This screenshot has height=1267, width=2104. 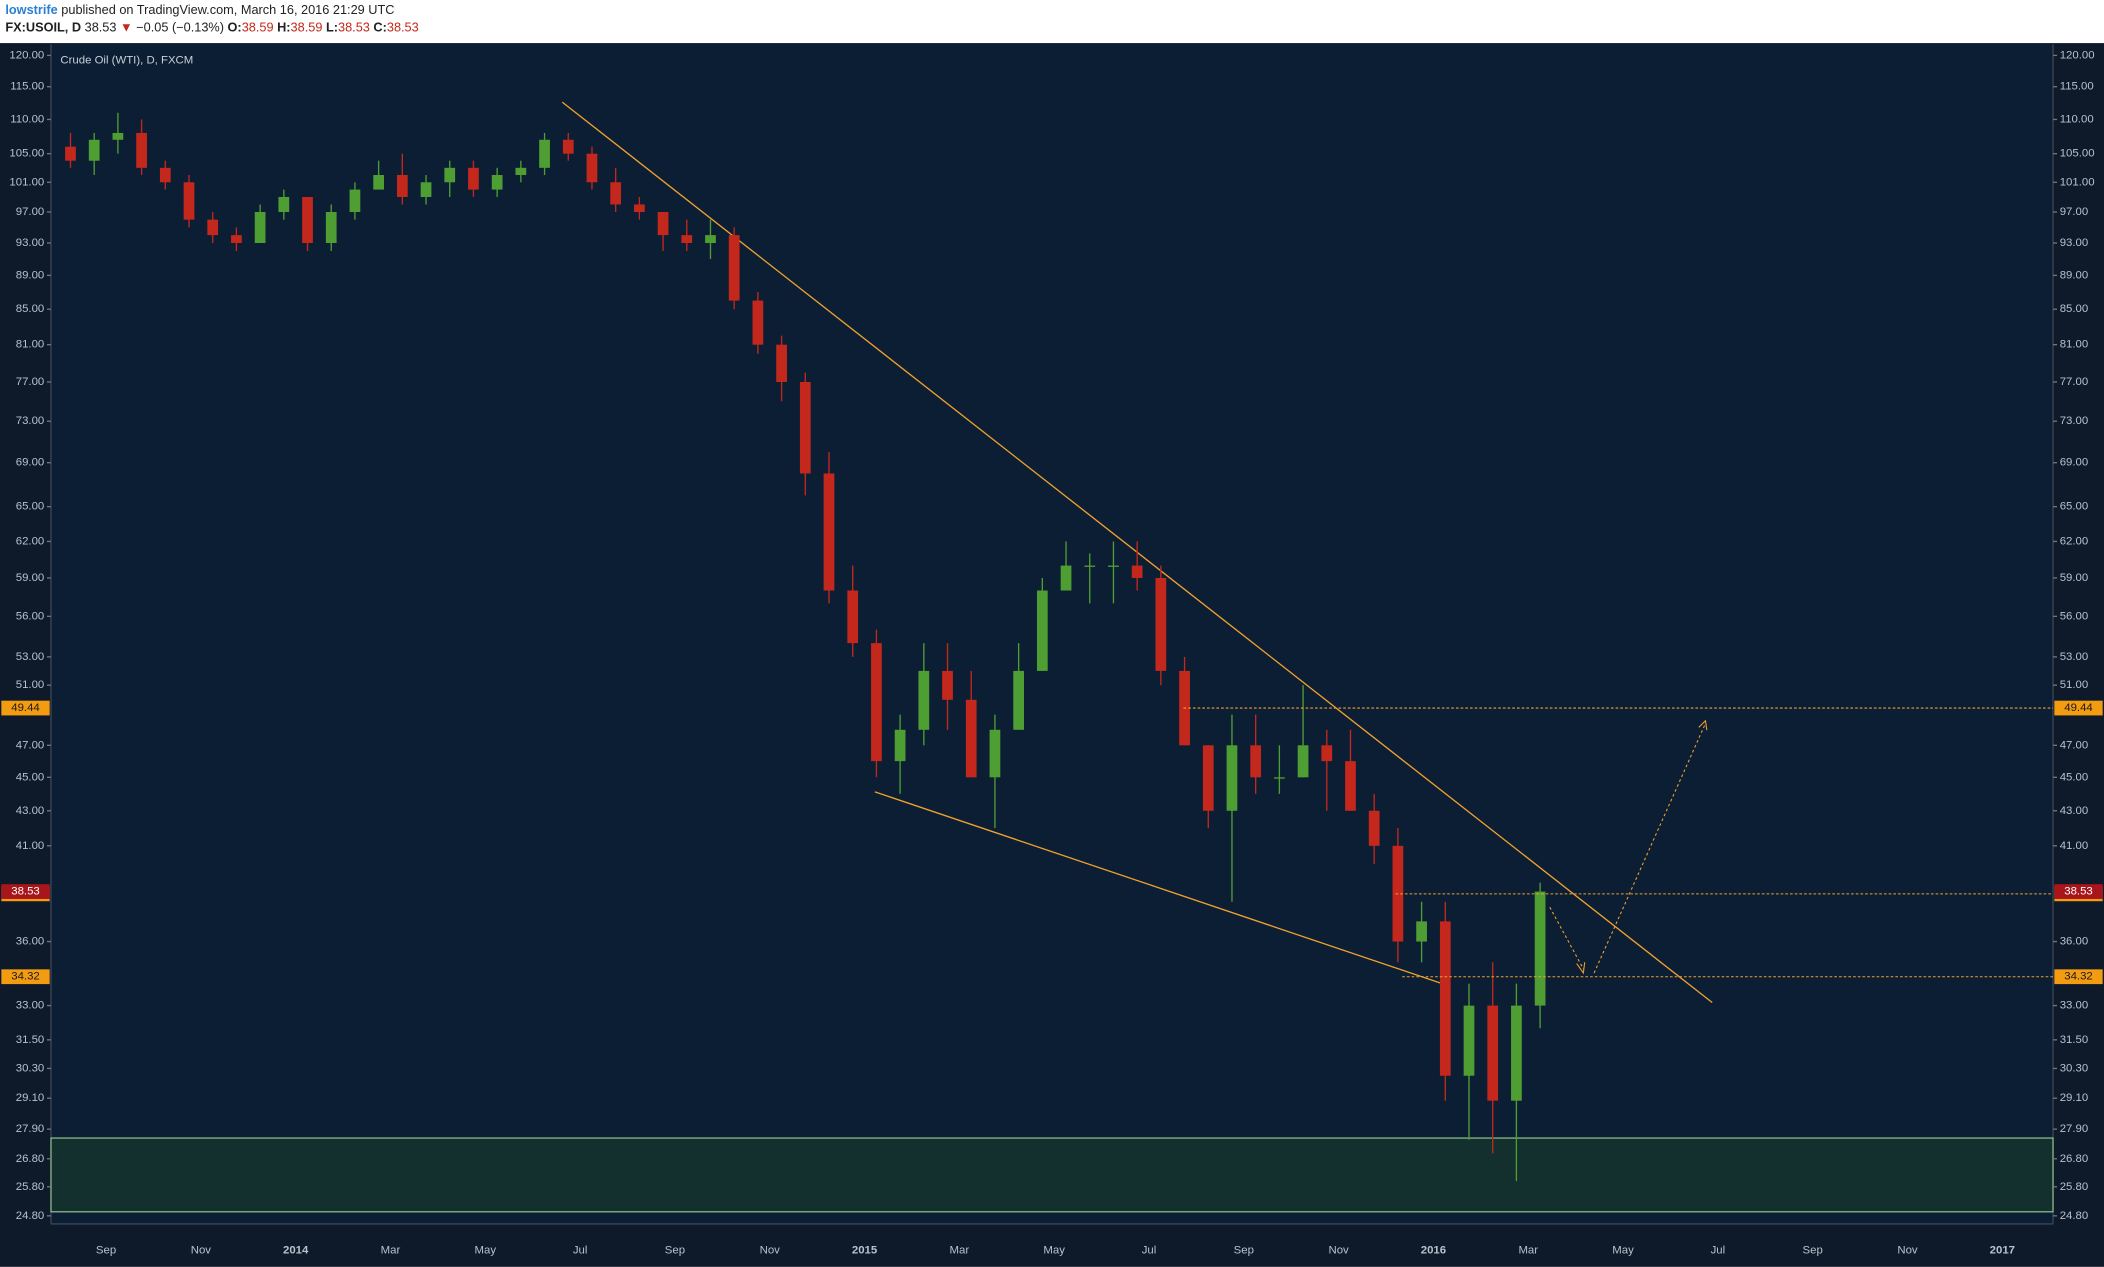 I want to click on symbol: FX:USOIL, D, so click(x=43, y=27).